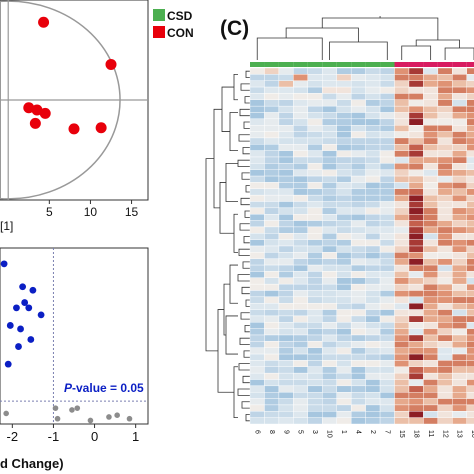 Image resolution: width=474 pixels, height=474 pixels. What do you see at coordinates (159, 32) in the screenshot?
I see `legend-swatch-con` at bounding box center [159, 32].